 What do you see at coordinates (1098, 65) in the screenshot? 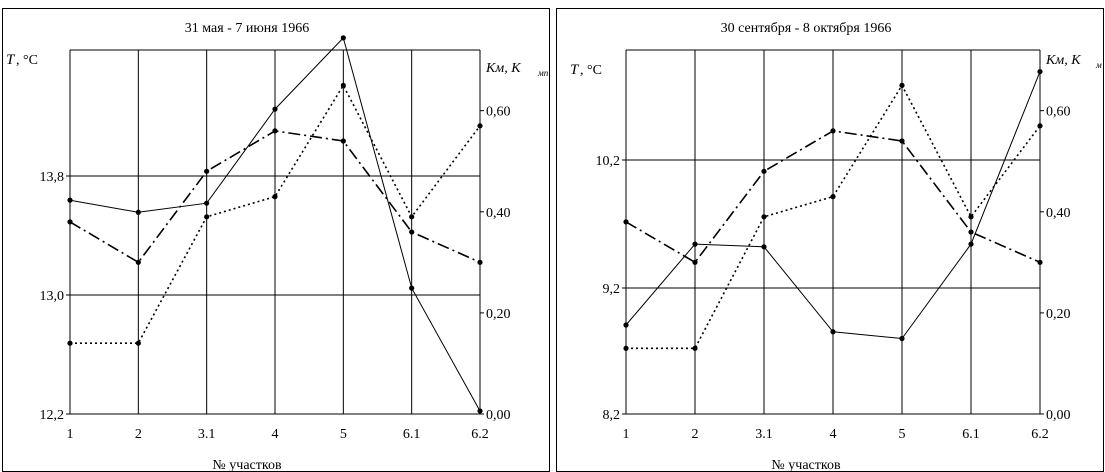
I see `y-right-label-sub: м` at bounding box center [1098, 65].